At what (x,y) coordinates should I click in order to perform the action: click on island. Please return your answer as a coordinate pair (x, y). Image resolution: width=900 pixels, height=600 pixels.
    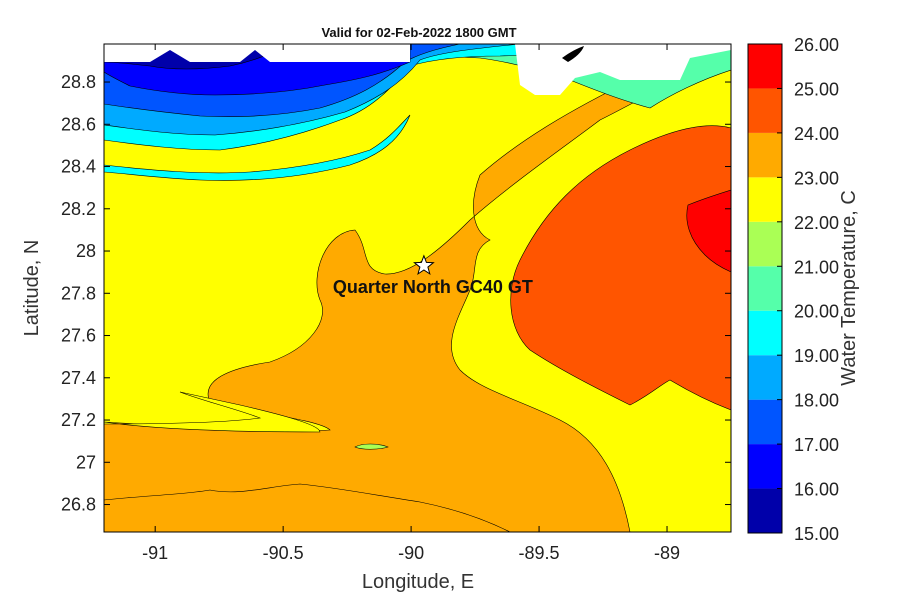
    Looking at the image, I should click on (573, 54).